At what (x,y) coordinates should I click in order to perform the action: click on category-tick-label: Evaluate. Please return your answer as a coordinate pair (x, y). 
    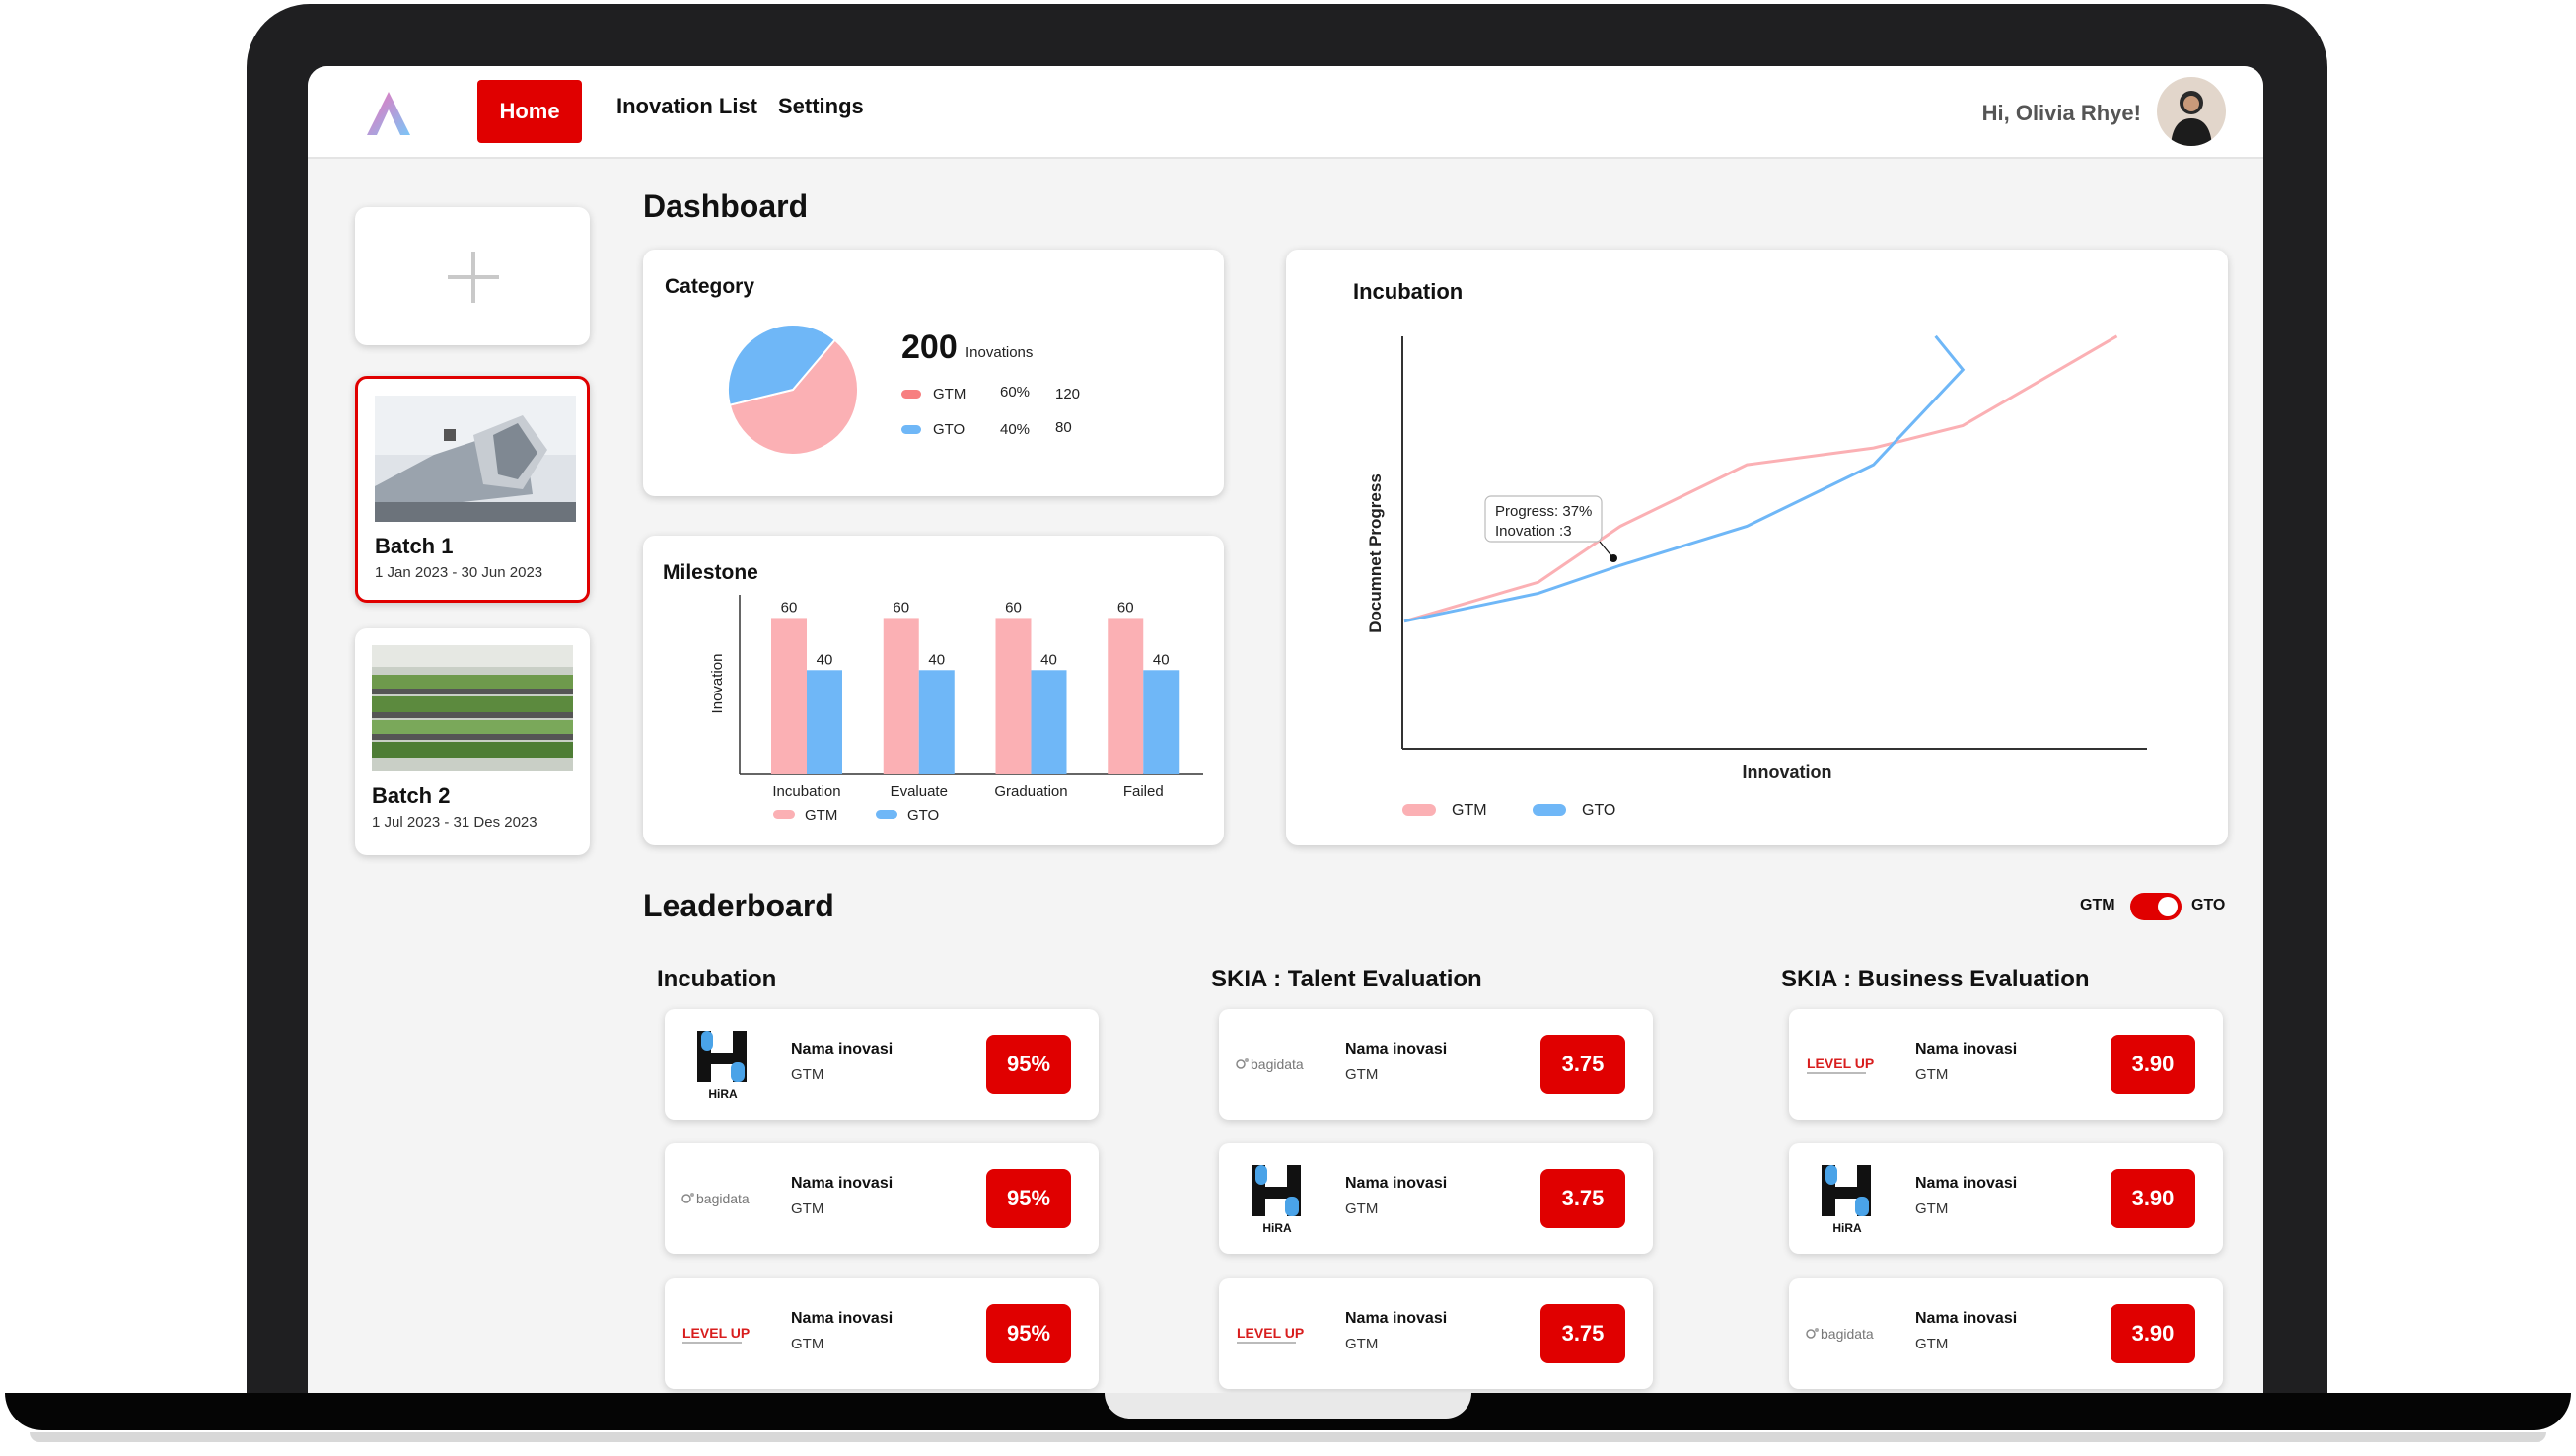
    Looking at the image, I should click on (920, 791).